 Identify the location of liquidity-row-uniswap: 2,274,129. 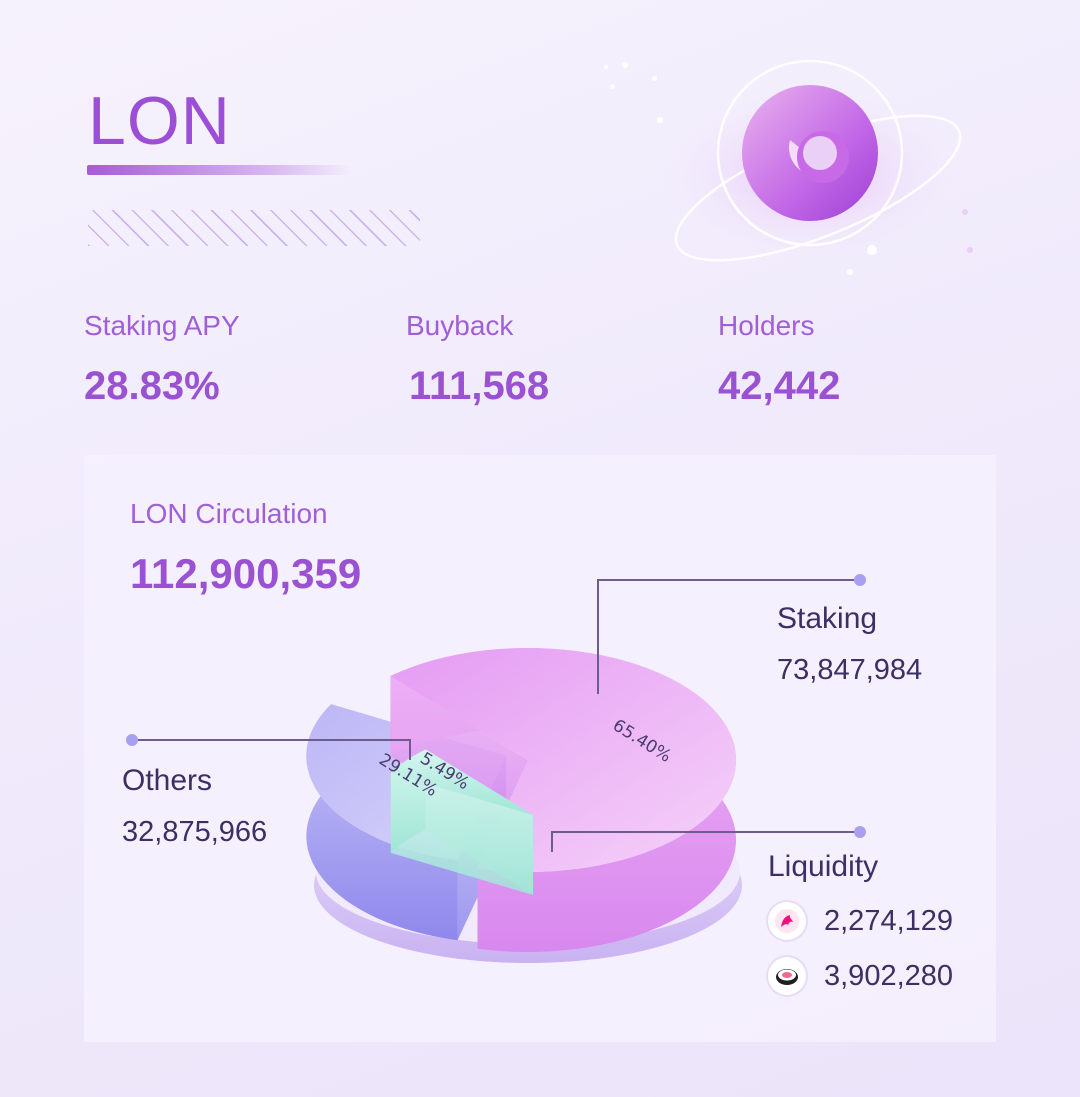
(860, 921).